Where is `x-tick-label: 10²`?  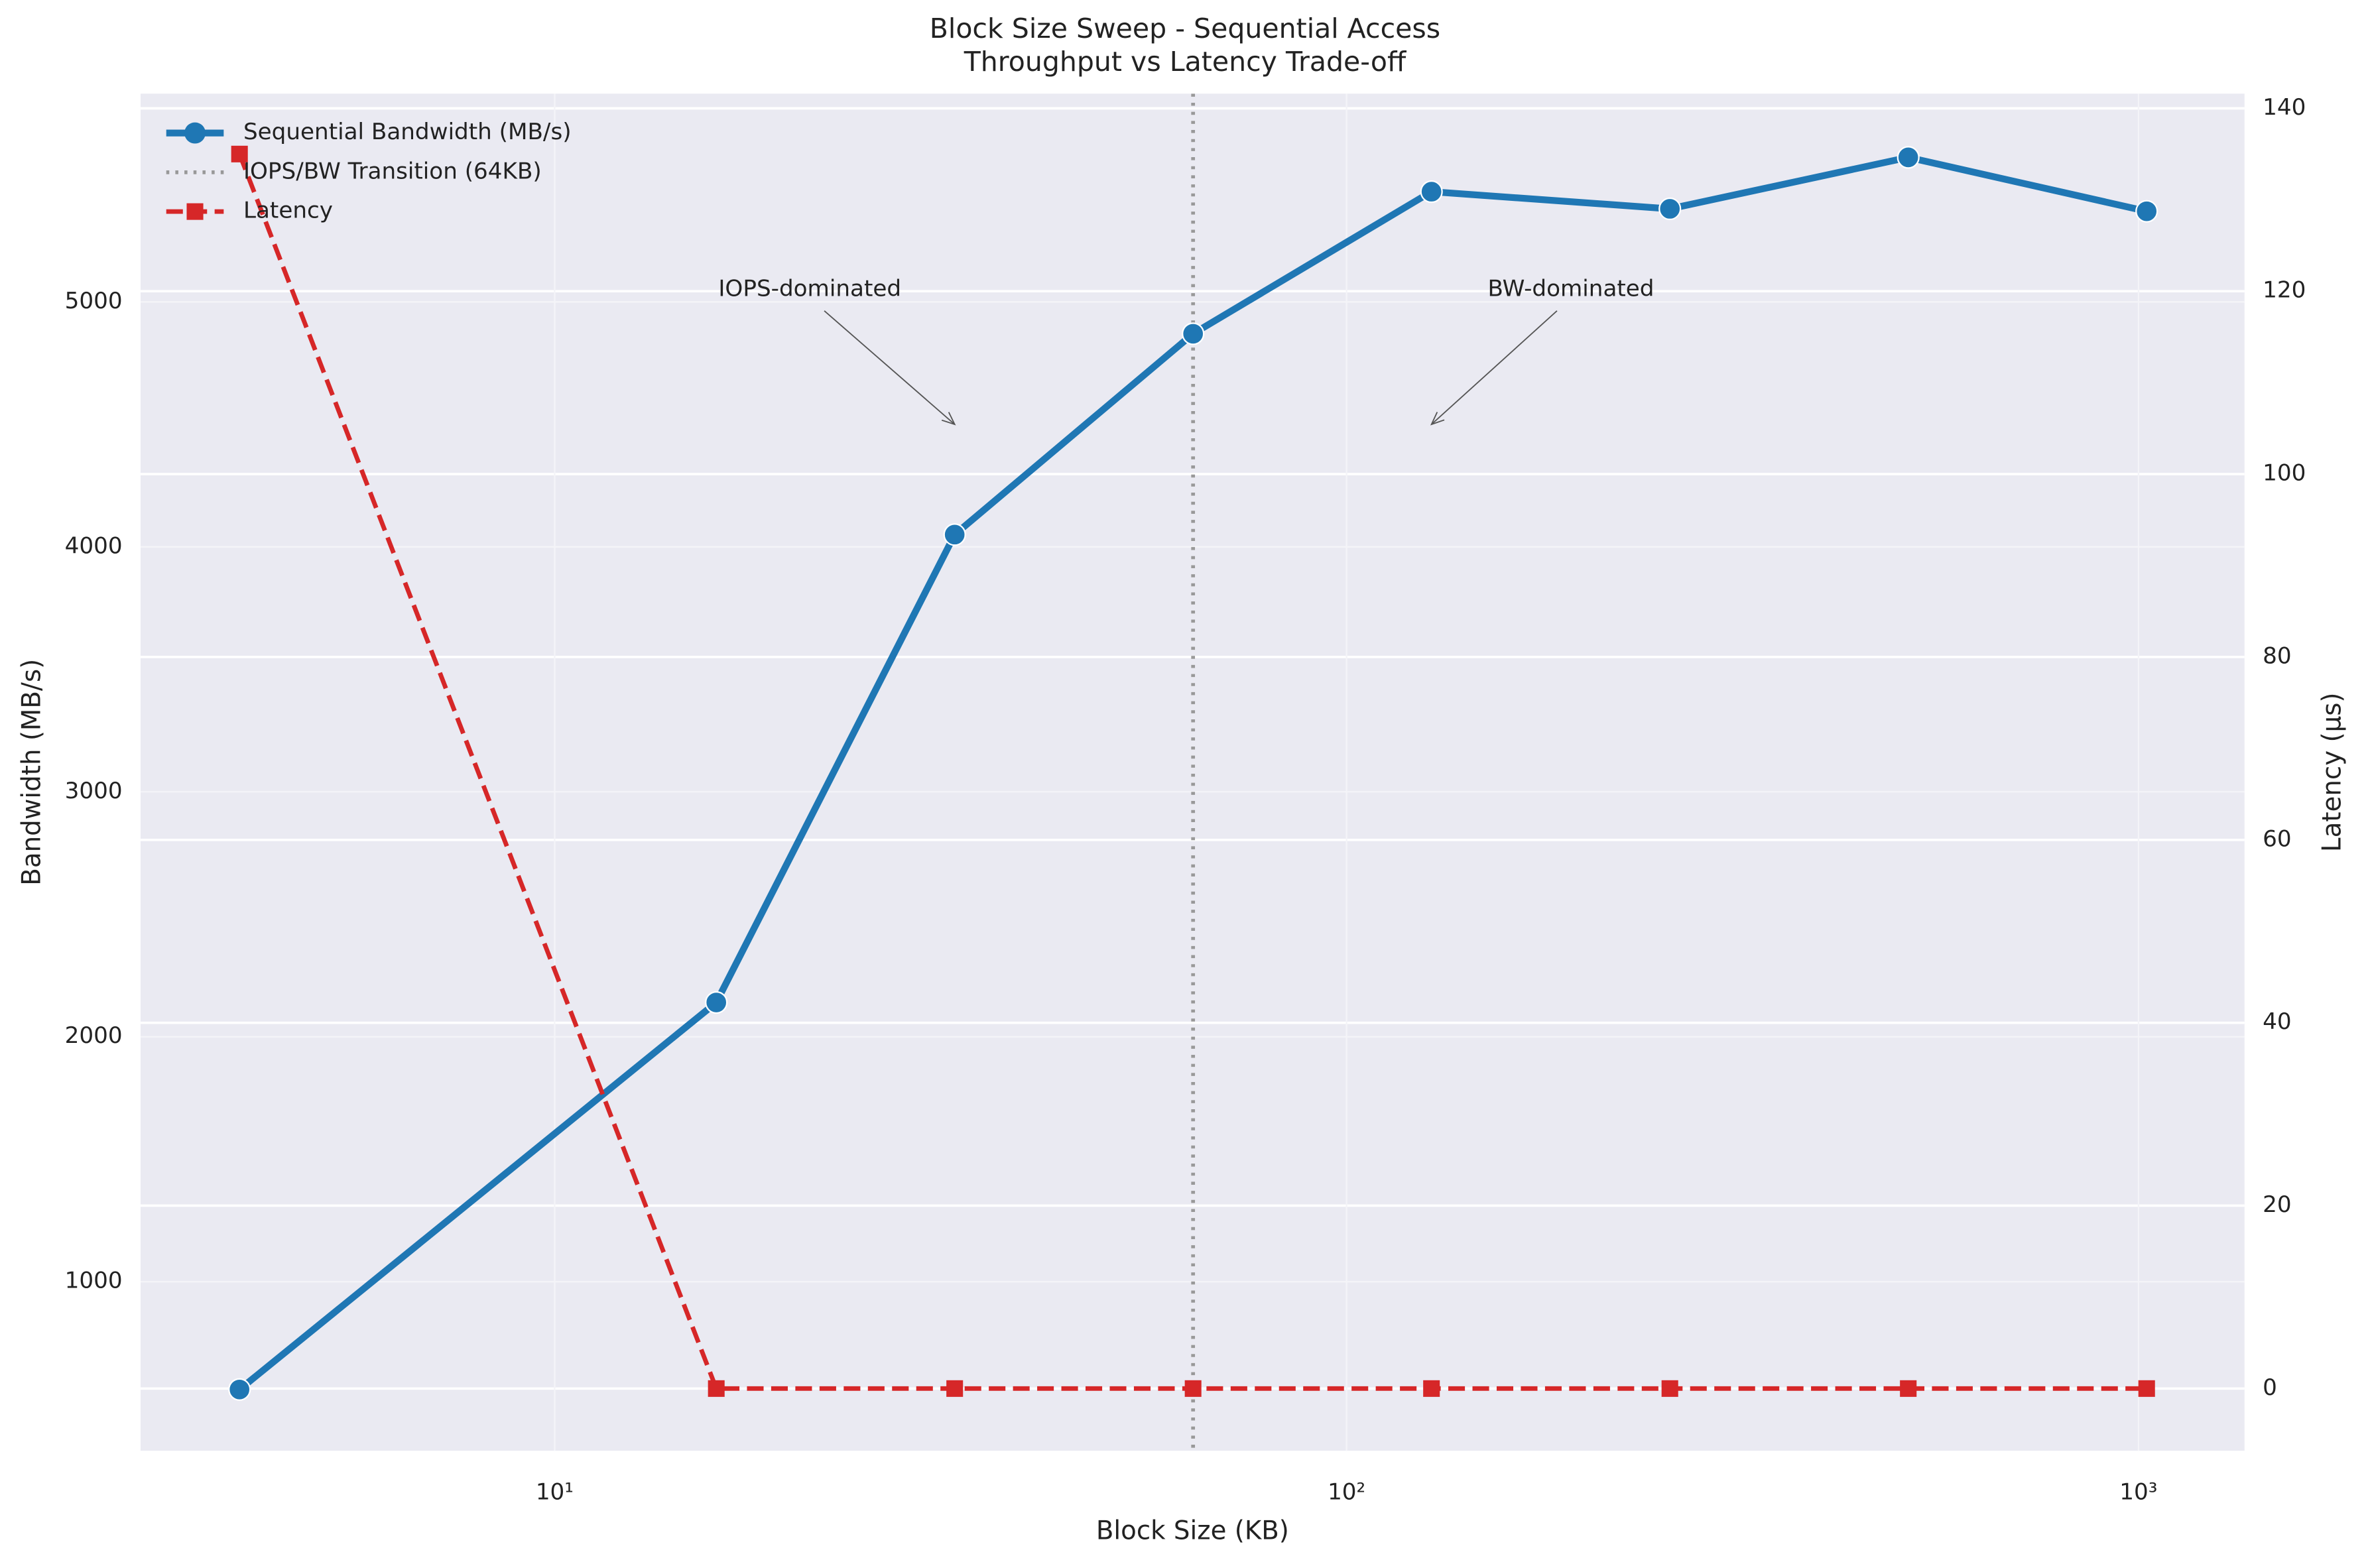 x-tick-label: 10² is located at coordinates (1346, 1491).